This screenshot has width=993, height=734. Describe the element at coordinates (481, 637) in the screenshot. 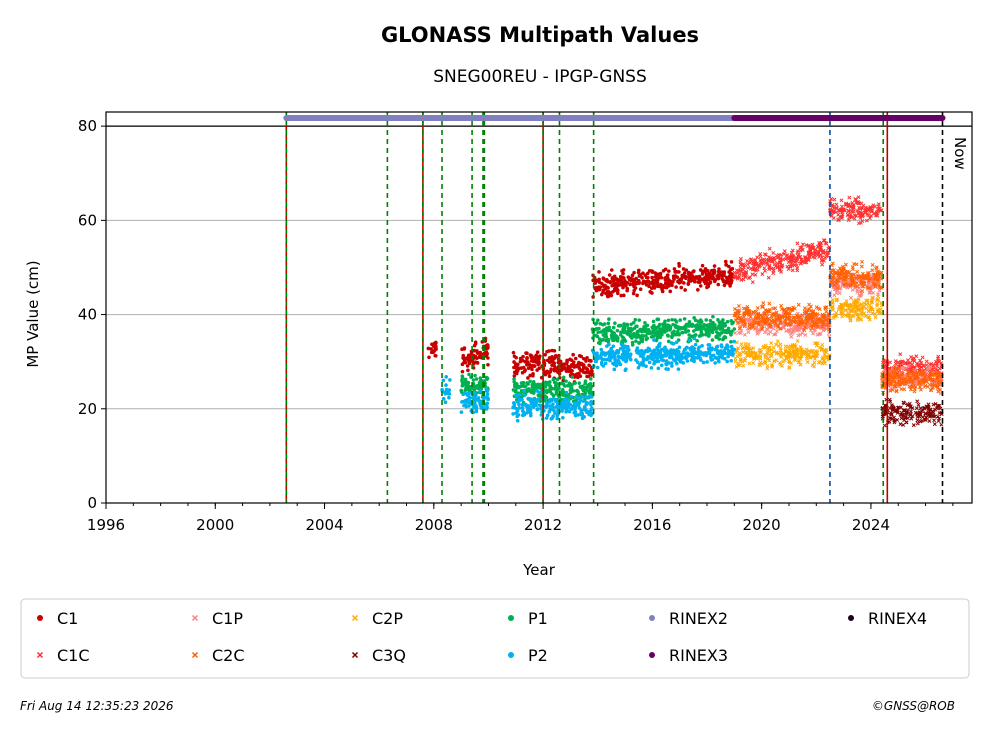

I see `legend: C1 C1C C1P C2C C2P C3Q P1 P2 RINEX2 RINEX3 RINEX4` at that location.